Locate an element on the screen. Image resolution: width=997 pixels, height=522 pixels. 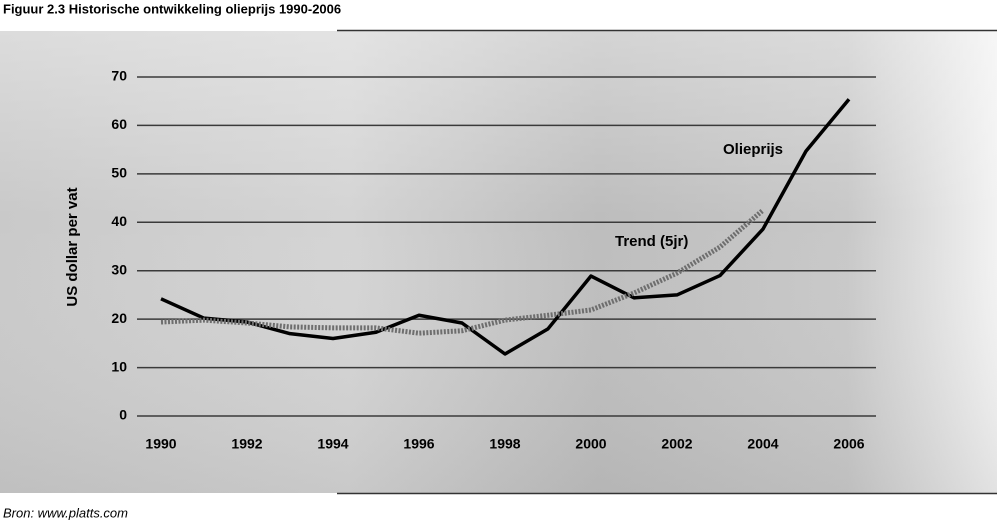
y-tick-label: 50 is located at coordinates (119, 173).